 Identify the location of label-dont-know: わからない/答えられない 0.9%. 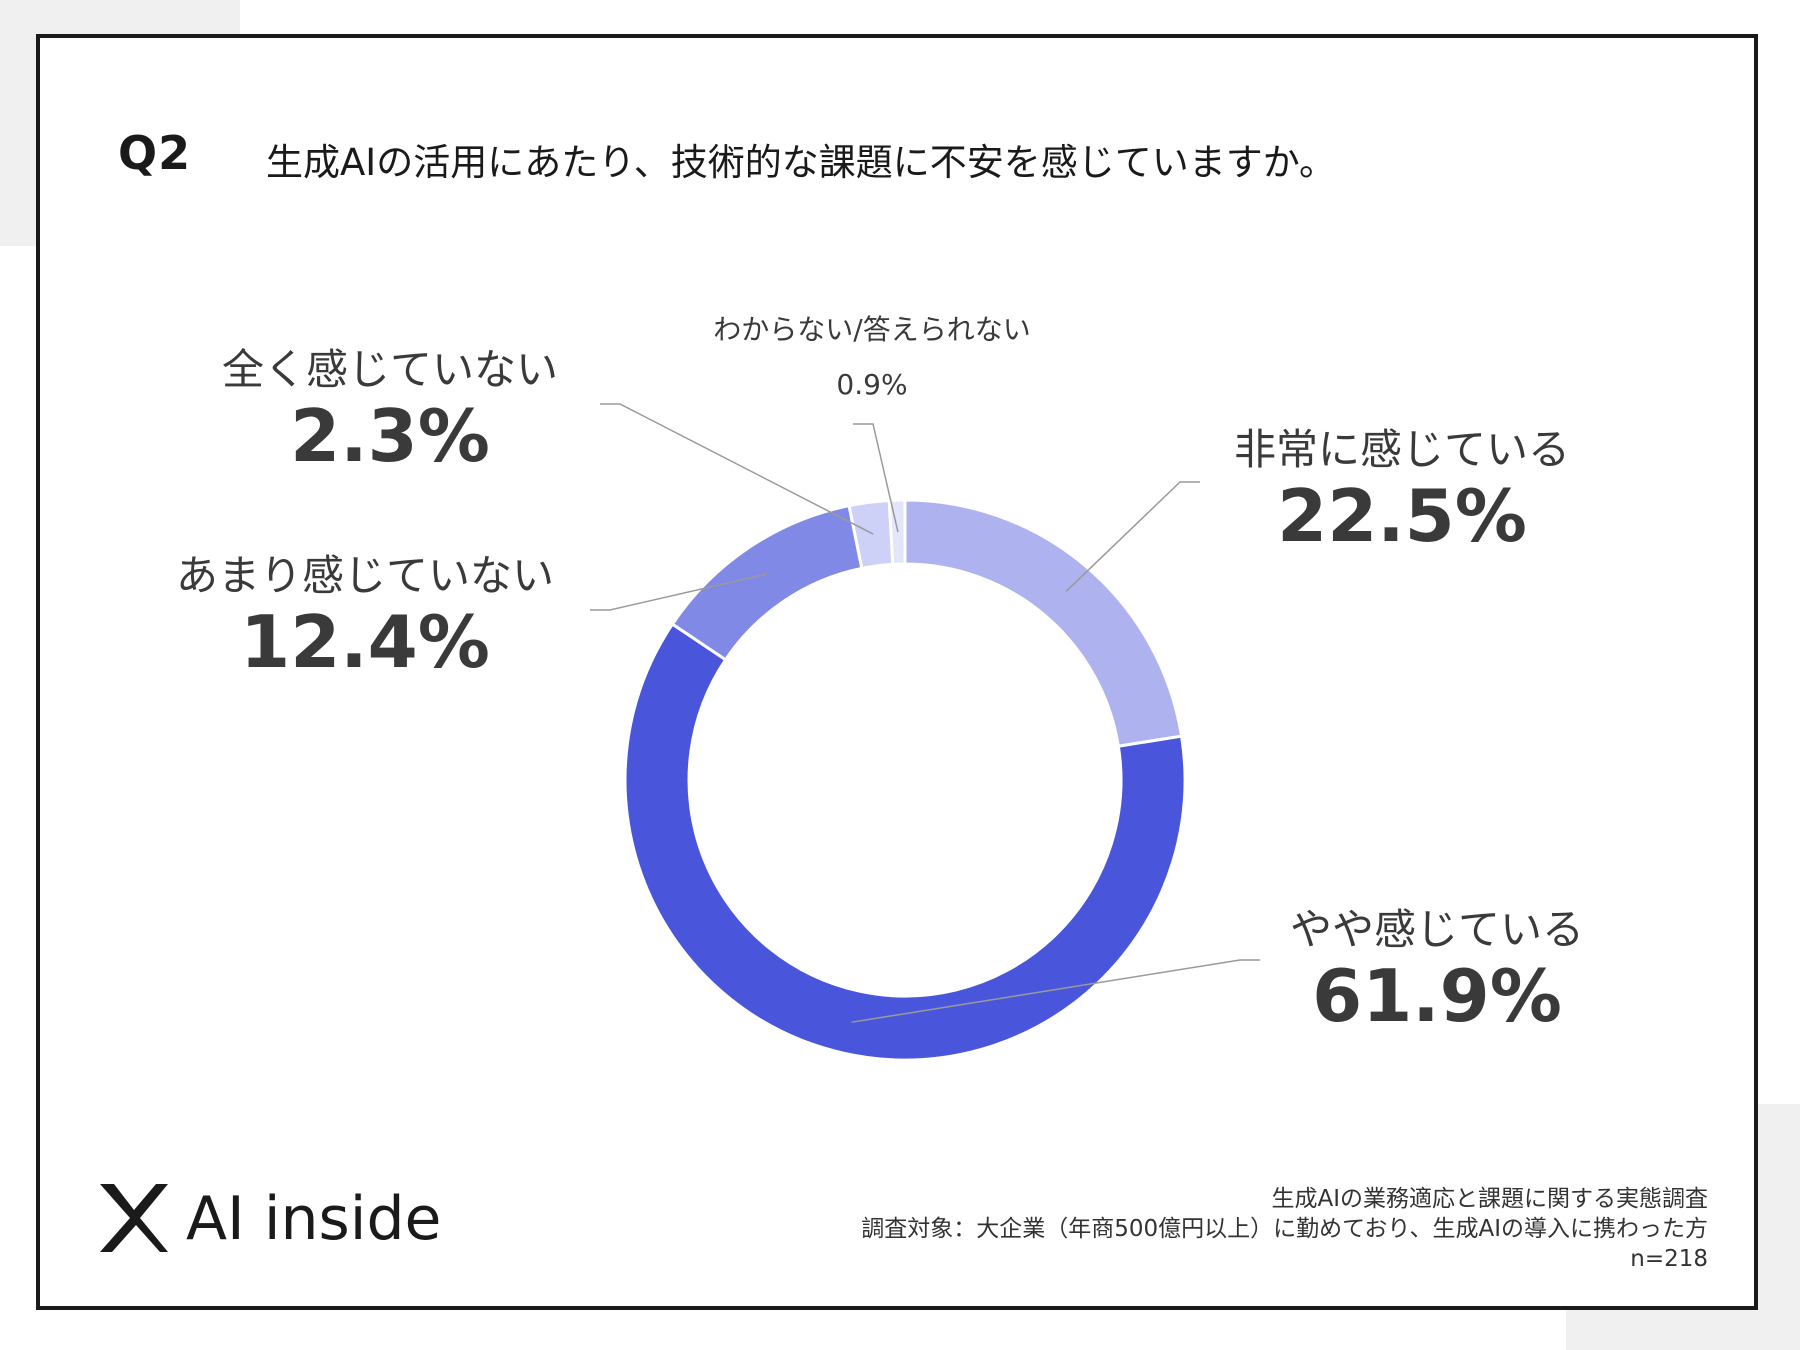
(872, 354).